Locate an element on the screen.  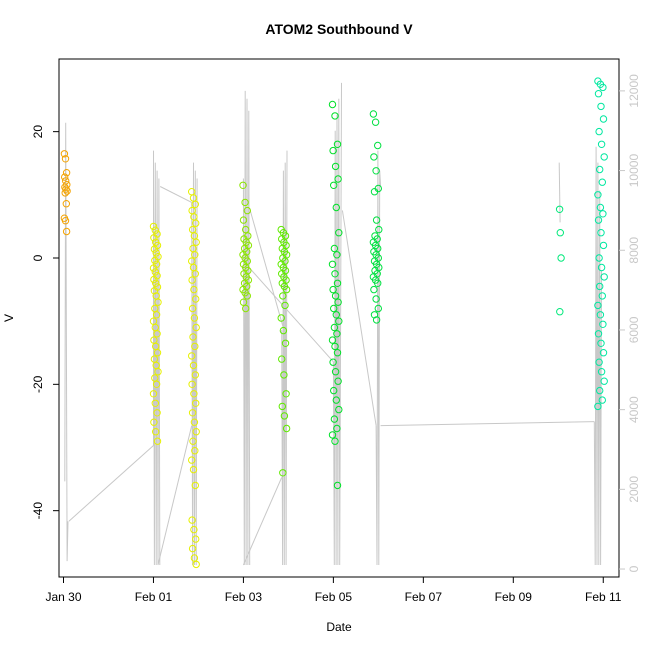
x-tick-label: Feb 07 is located at coordinates (424, 597).